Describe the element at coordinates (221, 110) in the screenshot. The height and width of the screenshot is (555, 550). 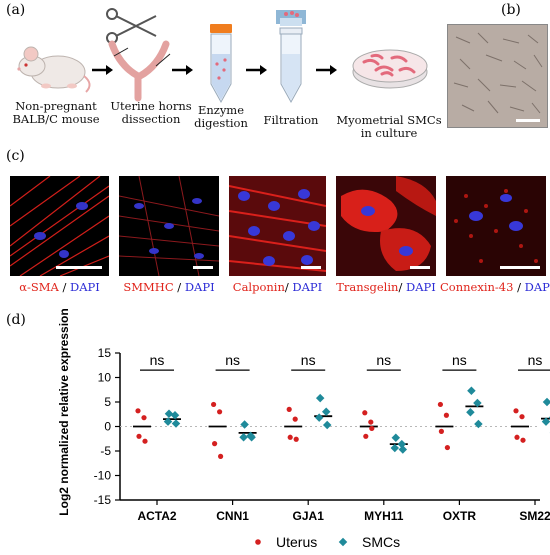
I see `step-line: Enzyme` at that location.